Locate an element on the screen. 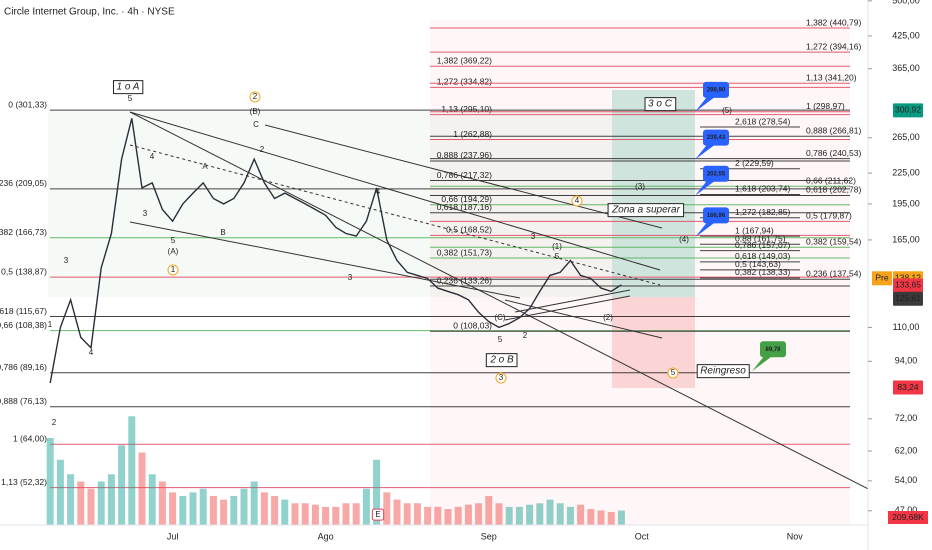  price-badge-label: 133,65 is located at coordinates (908, 285).